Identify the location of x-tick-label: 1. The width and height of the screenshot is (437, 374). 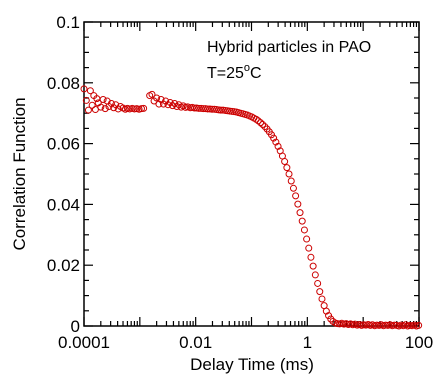
(307, 342).